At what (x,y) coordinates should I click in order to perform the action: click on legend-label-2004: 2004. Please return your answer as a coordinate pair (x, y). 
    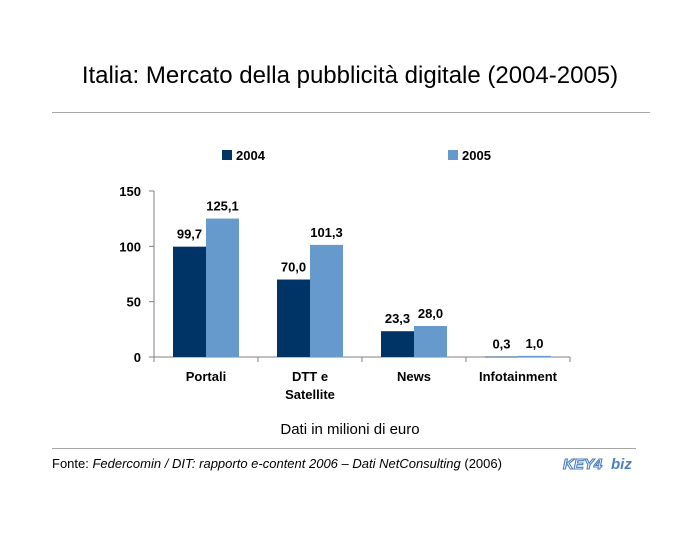
    Looking at the image, I should click on (250, 155).